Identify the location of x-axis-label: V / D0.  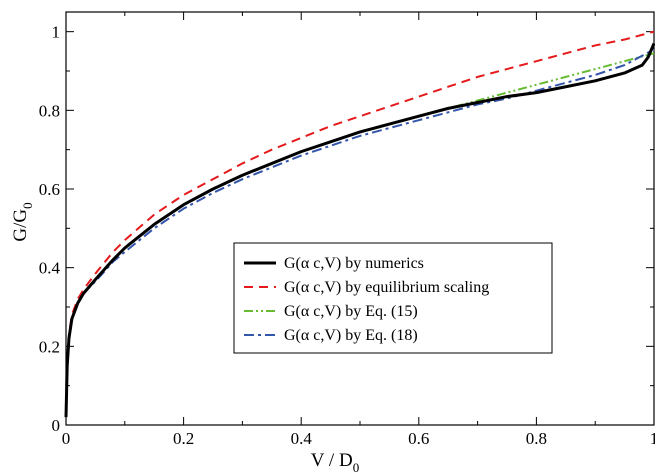
(335, 462).